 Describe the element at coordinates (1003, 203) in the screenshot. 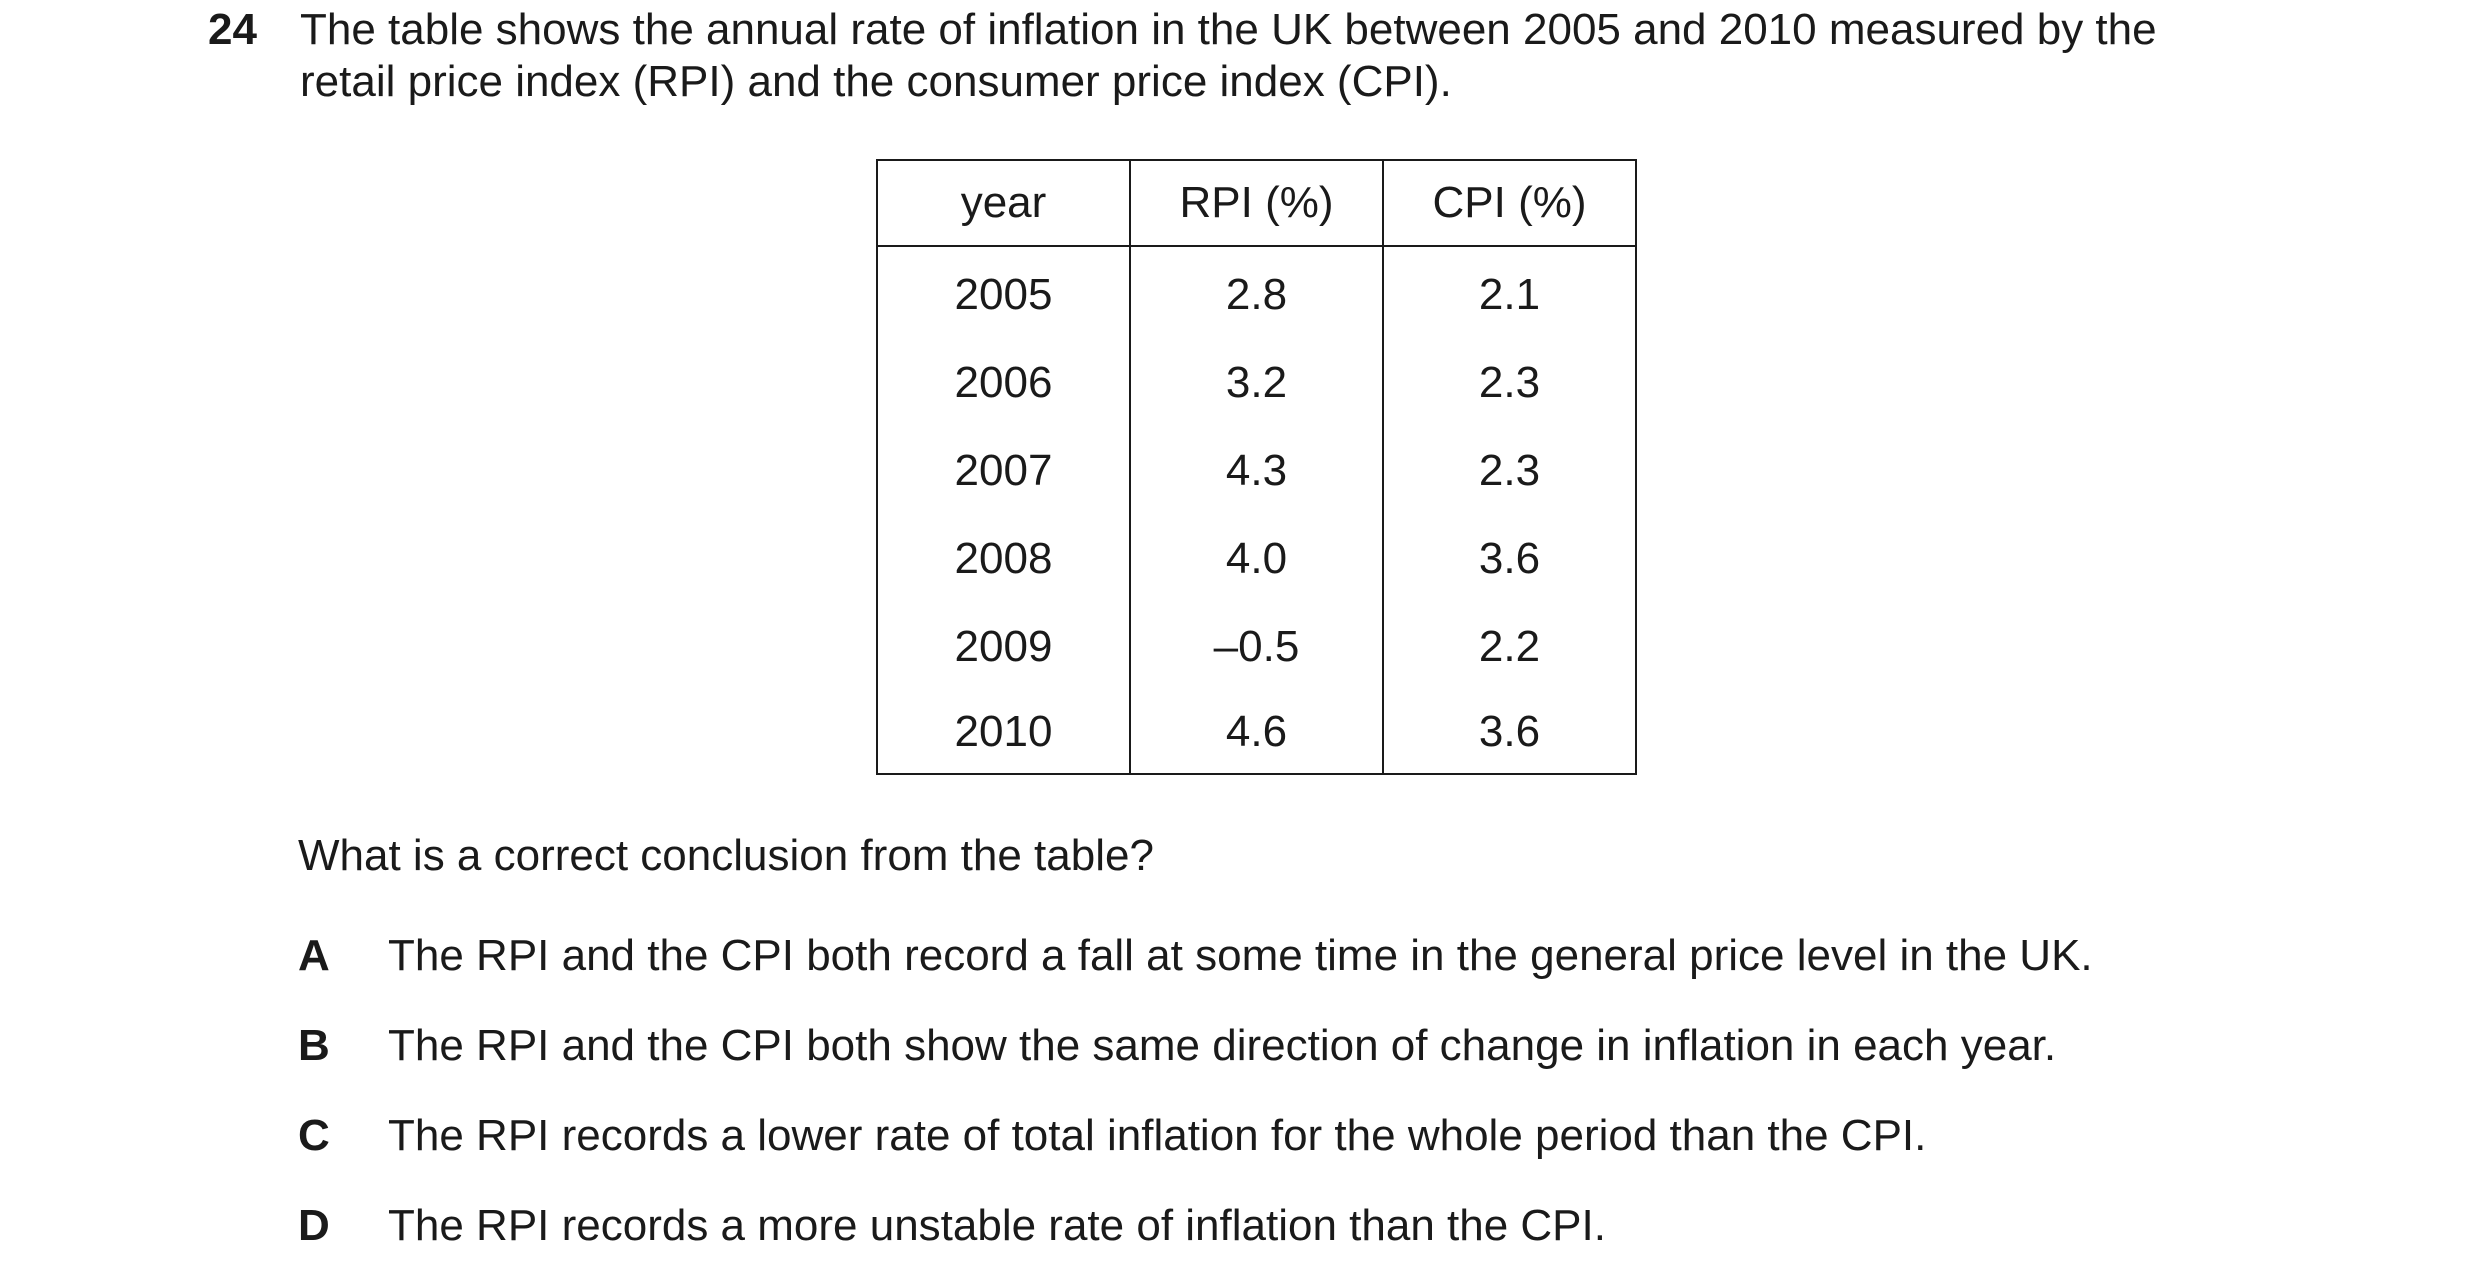

I see `header-year: year` at that location.